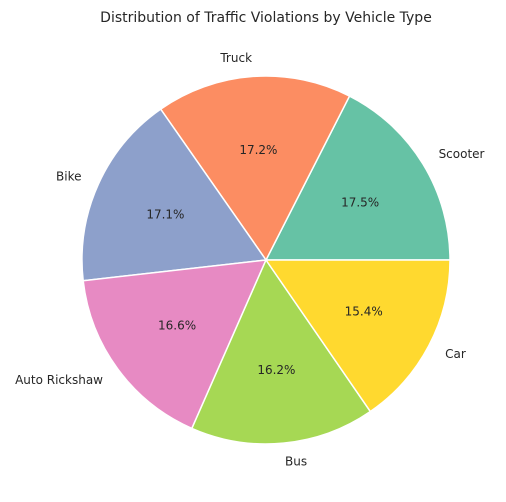 The width and height of the screenshot is (506, 502). I want to click on pie-slice-bike, so click(174, 195).